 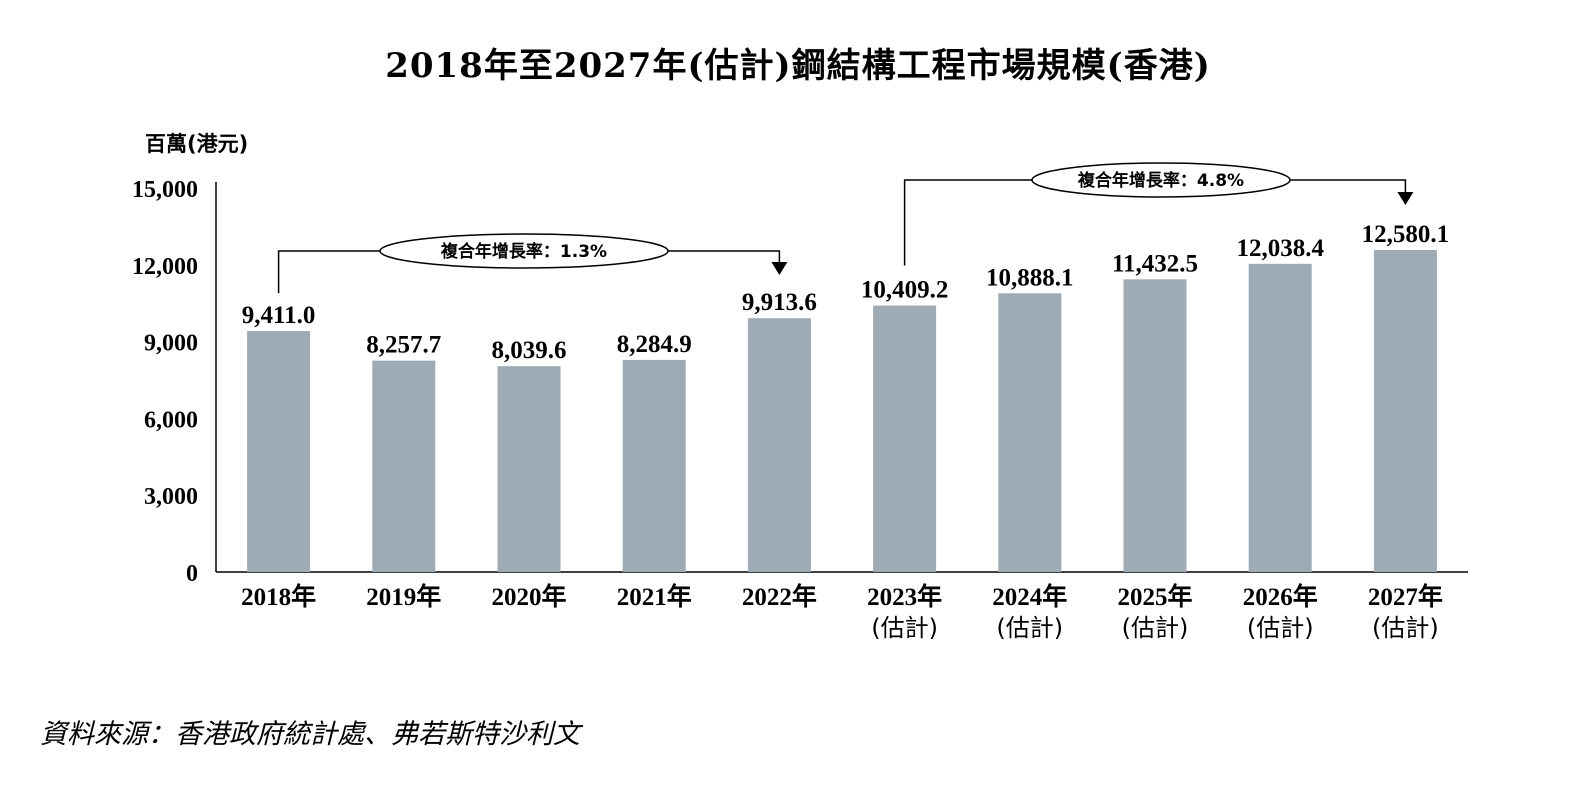 What do you see at coordinates (279, 315) in the screenshot?
I see `data-label: 9,411.0` at bounding box center [279, 315].